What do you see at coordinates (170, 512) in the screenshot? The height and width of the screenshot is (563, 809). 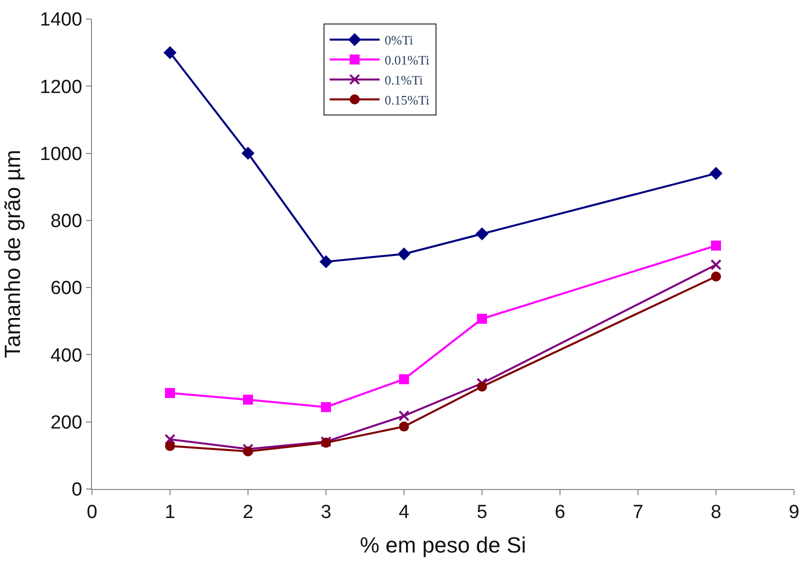 I see `x-tick-label: 1` at bounding box center [170, 512].